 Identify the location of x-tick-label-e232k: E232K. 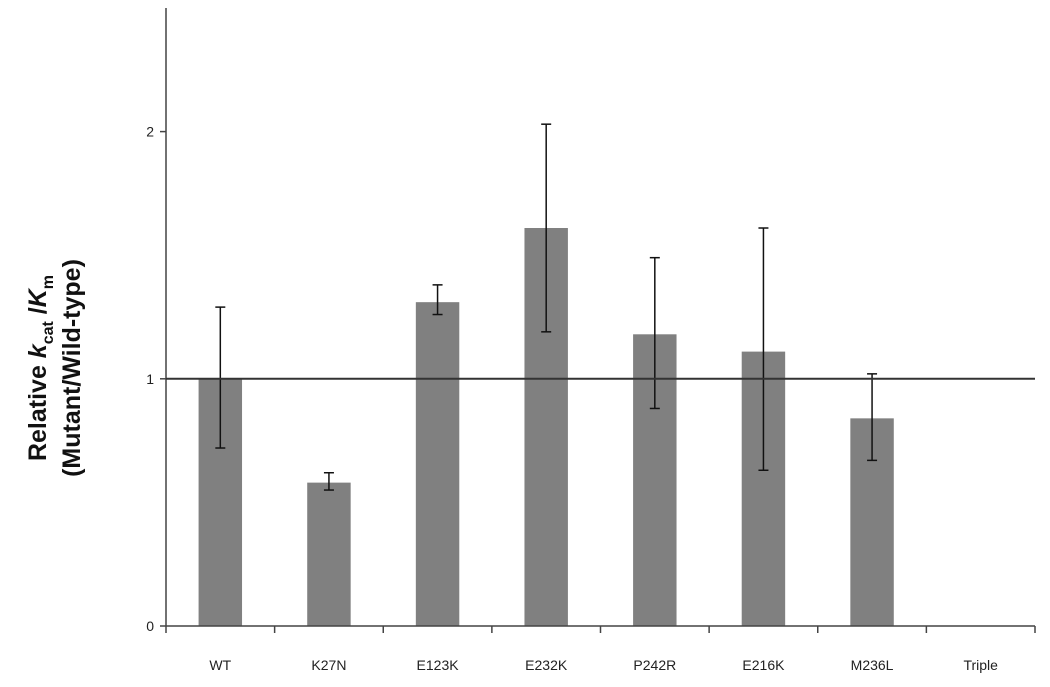
(546, 665).